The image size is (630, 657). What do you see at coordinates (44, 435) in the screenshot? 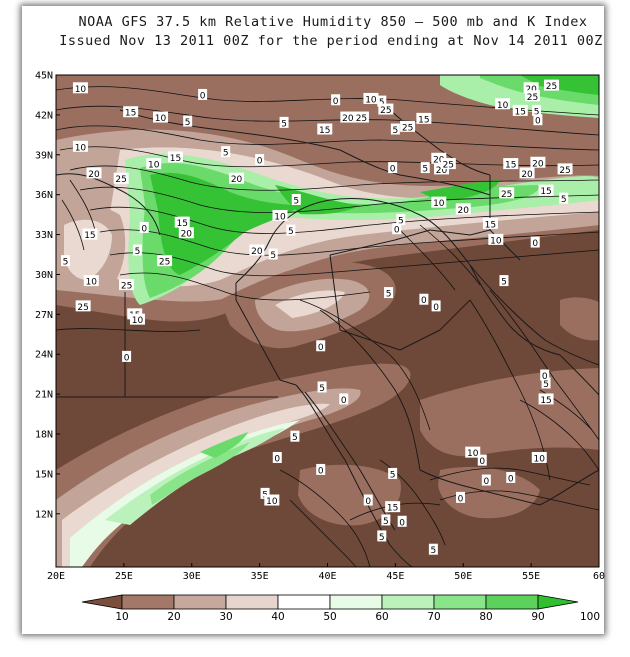
I see `lat-tick-label: 18N` at bounding box center [44, 435].